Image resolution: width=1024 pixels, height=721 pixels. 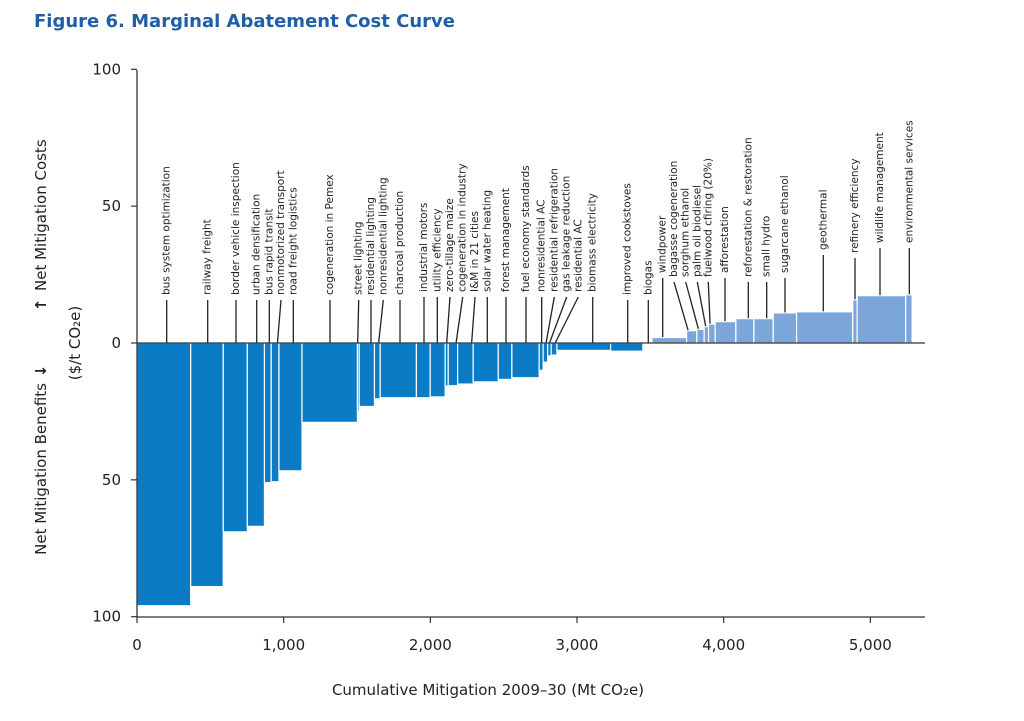 What do you see at coordinates (453, 364) in the screenshot?
I see `bar-cogeneration-in-industry` at bounding box center [453, 364].